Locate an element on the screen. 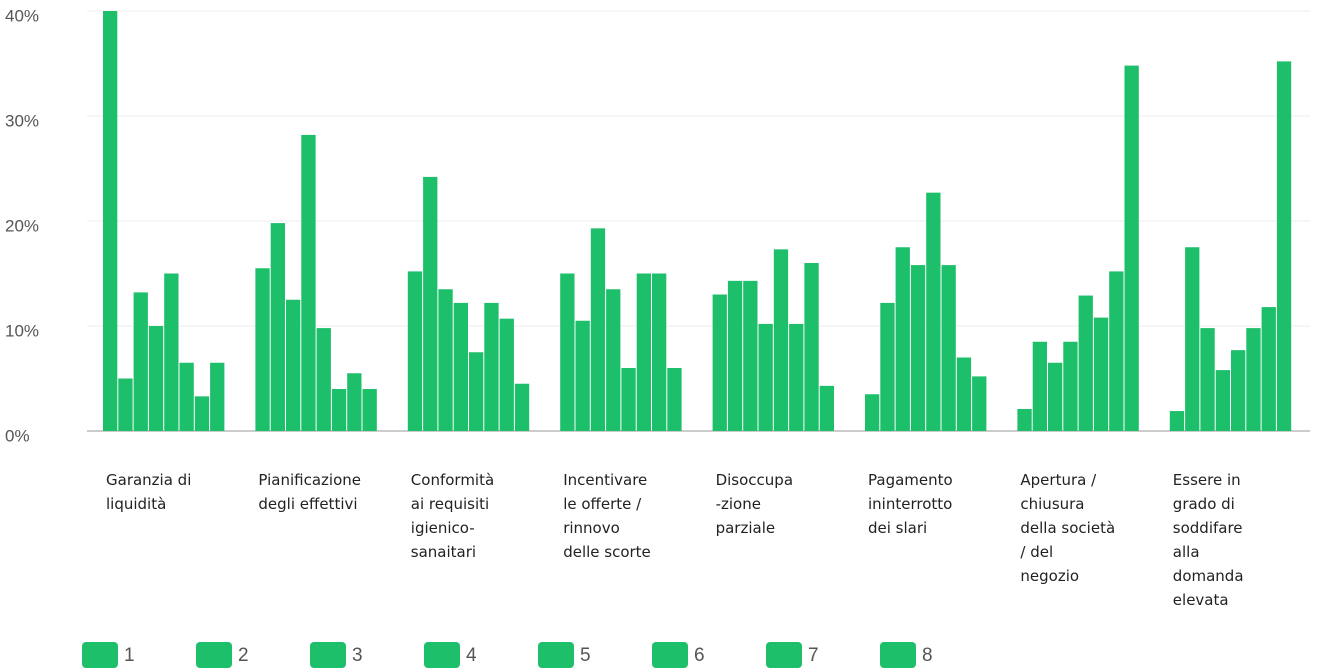  y-tick-label: 40% is located at coordinates (22, 15).